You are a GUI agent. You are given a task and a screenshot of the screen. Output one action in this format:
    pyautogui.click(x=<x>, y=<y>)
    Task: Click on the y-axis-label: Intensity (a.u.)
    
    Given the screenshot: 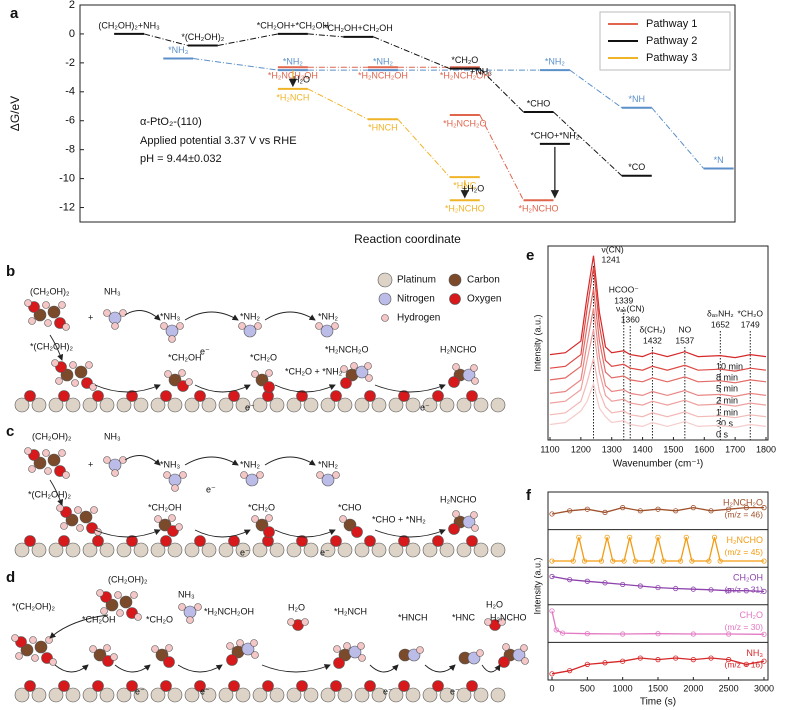 What is the action you would take?
    pyautogui.click(x=537, y=342)
    